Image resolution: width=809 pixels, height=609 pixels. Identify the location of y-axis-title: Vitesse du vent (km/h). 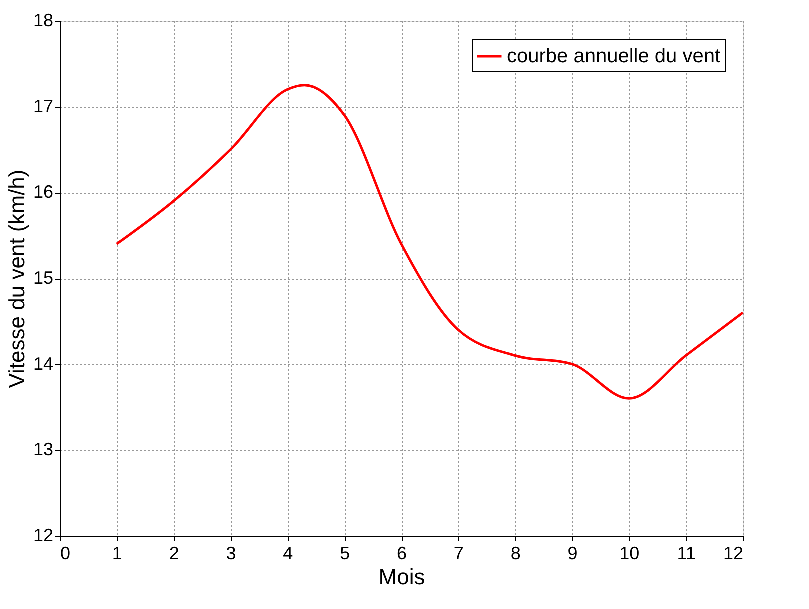
(17, 279).